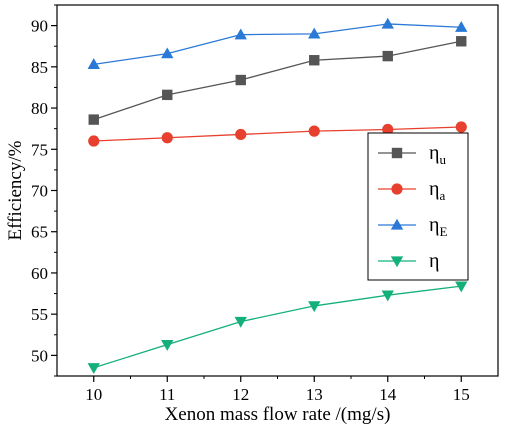  What do you see at coordinates (434, 261) in the screenshot?
I see `legend-label: η` at bounding box center [434, 261].